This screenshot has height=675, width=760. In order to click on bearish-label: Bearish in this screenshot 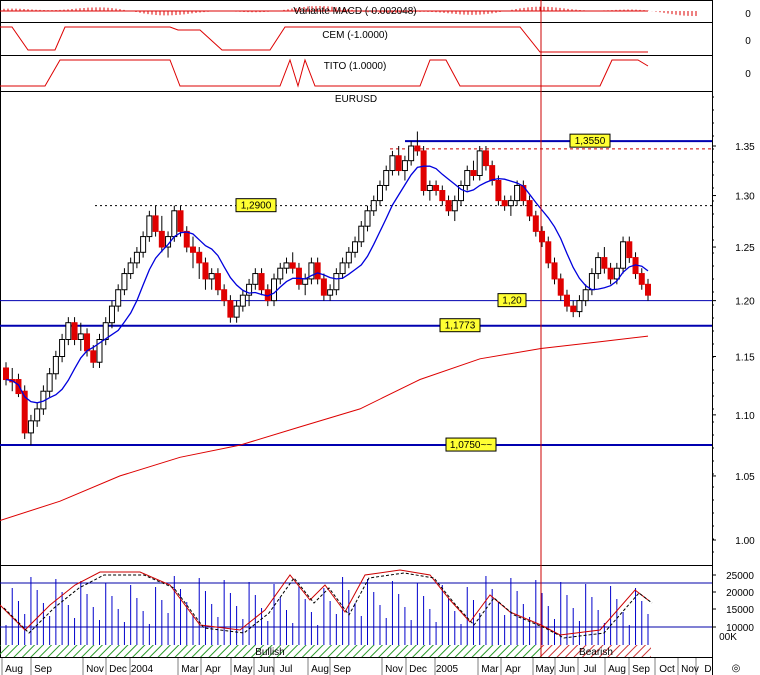, I will do `click(596, 652)`.